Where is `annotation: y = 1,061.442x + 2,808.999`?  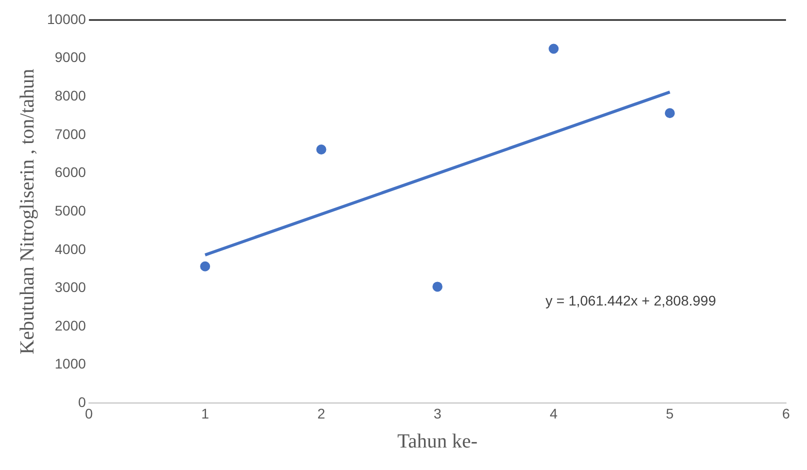
annotation: y = 1,061.442x + 2,808.999 is located at coordinates (631, 300).